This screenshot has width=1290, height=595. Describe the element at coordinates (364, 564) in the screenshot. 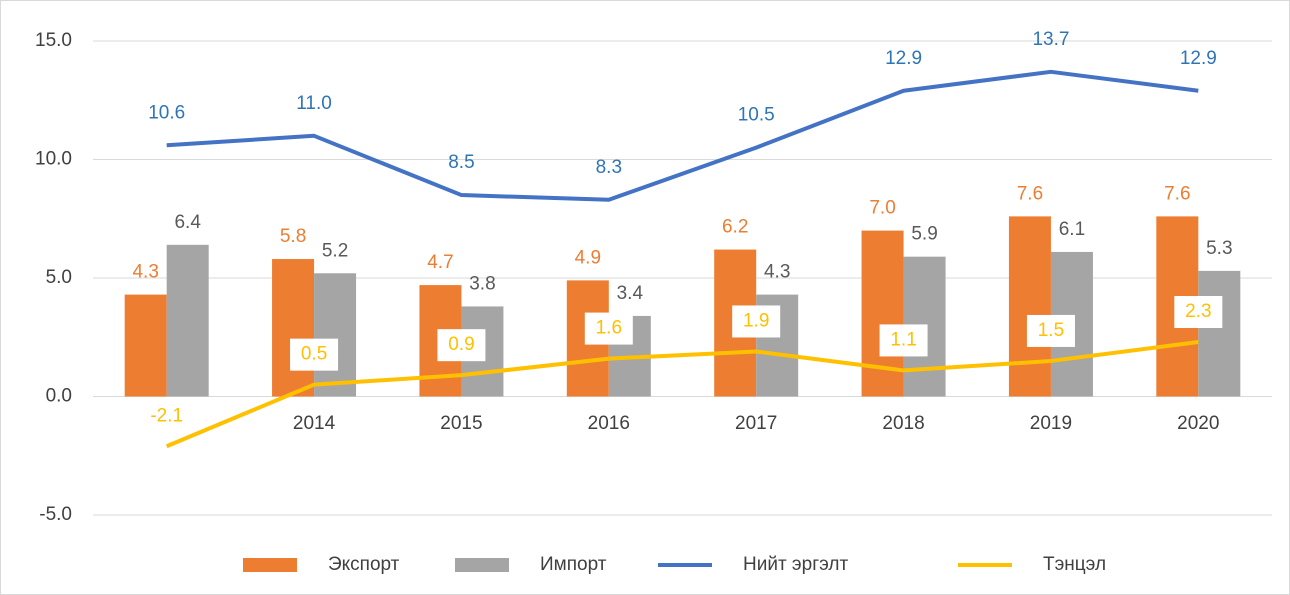

I see `legend-label: Экспорт` at that location.